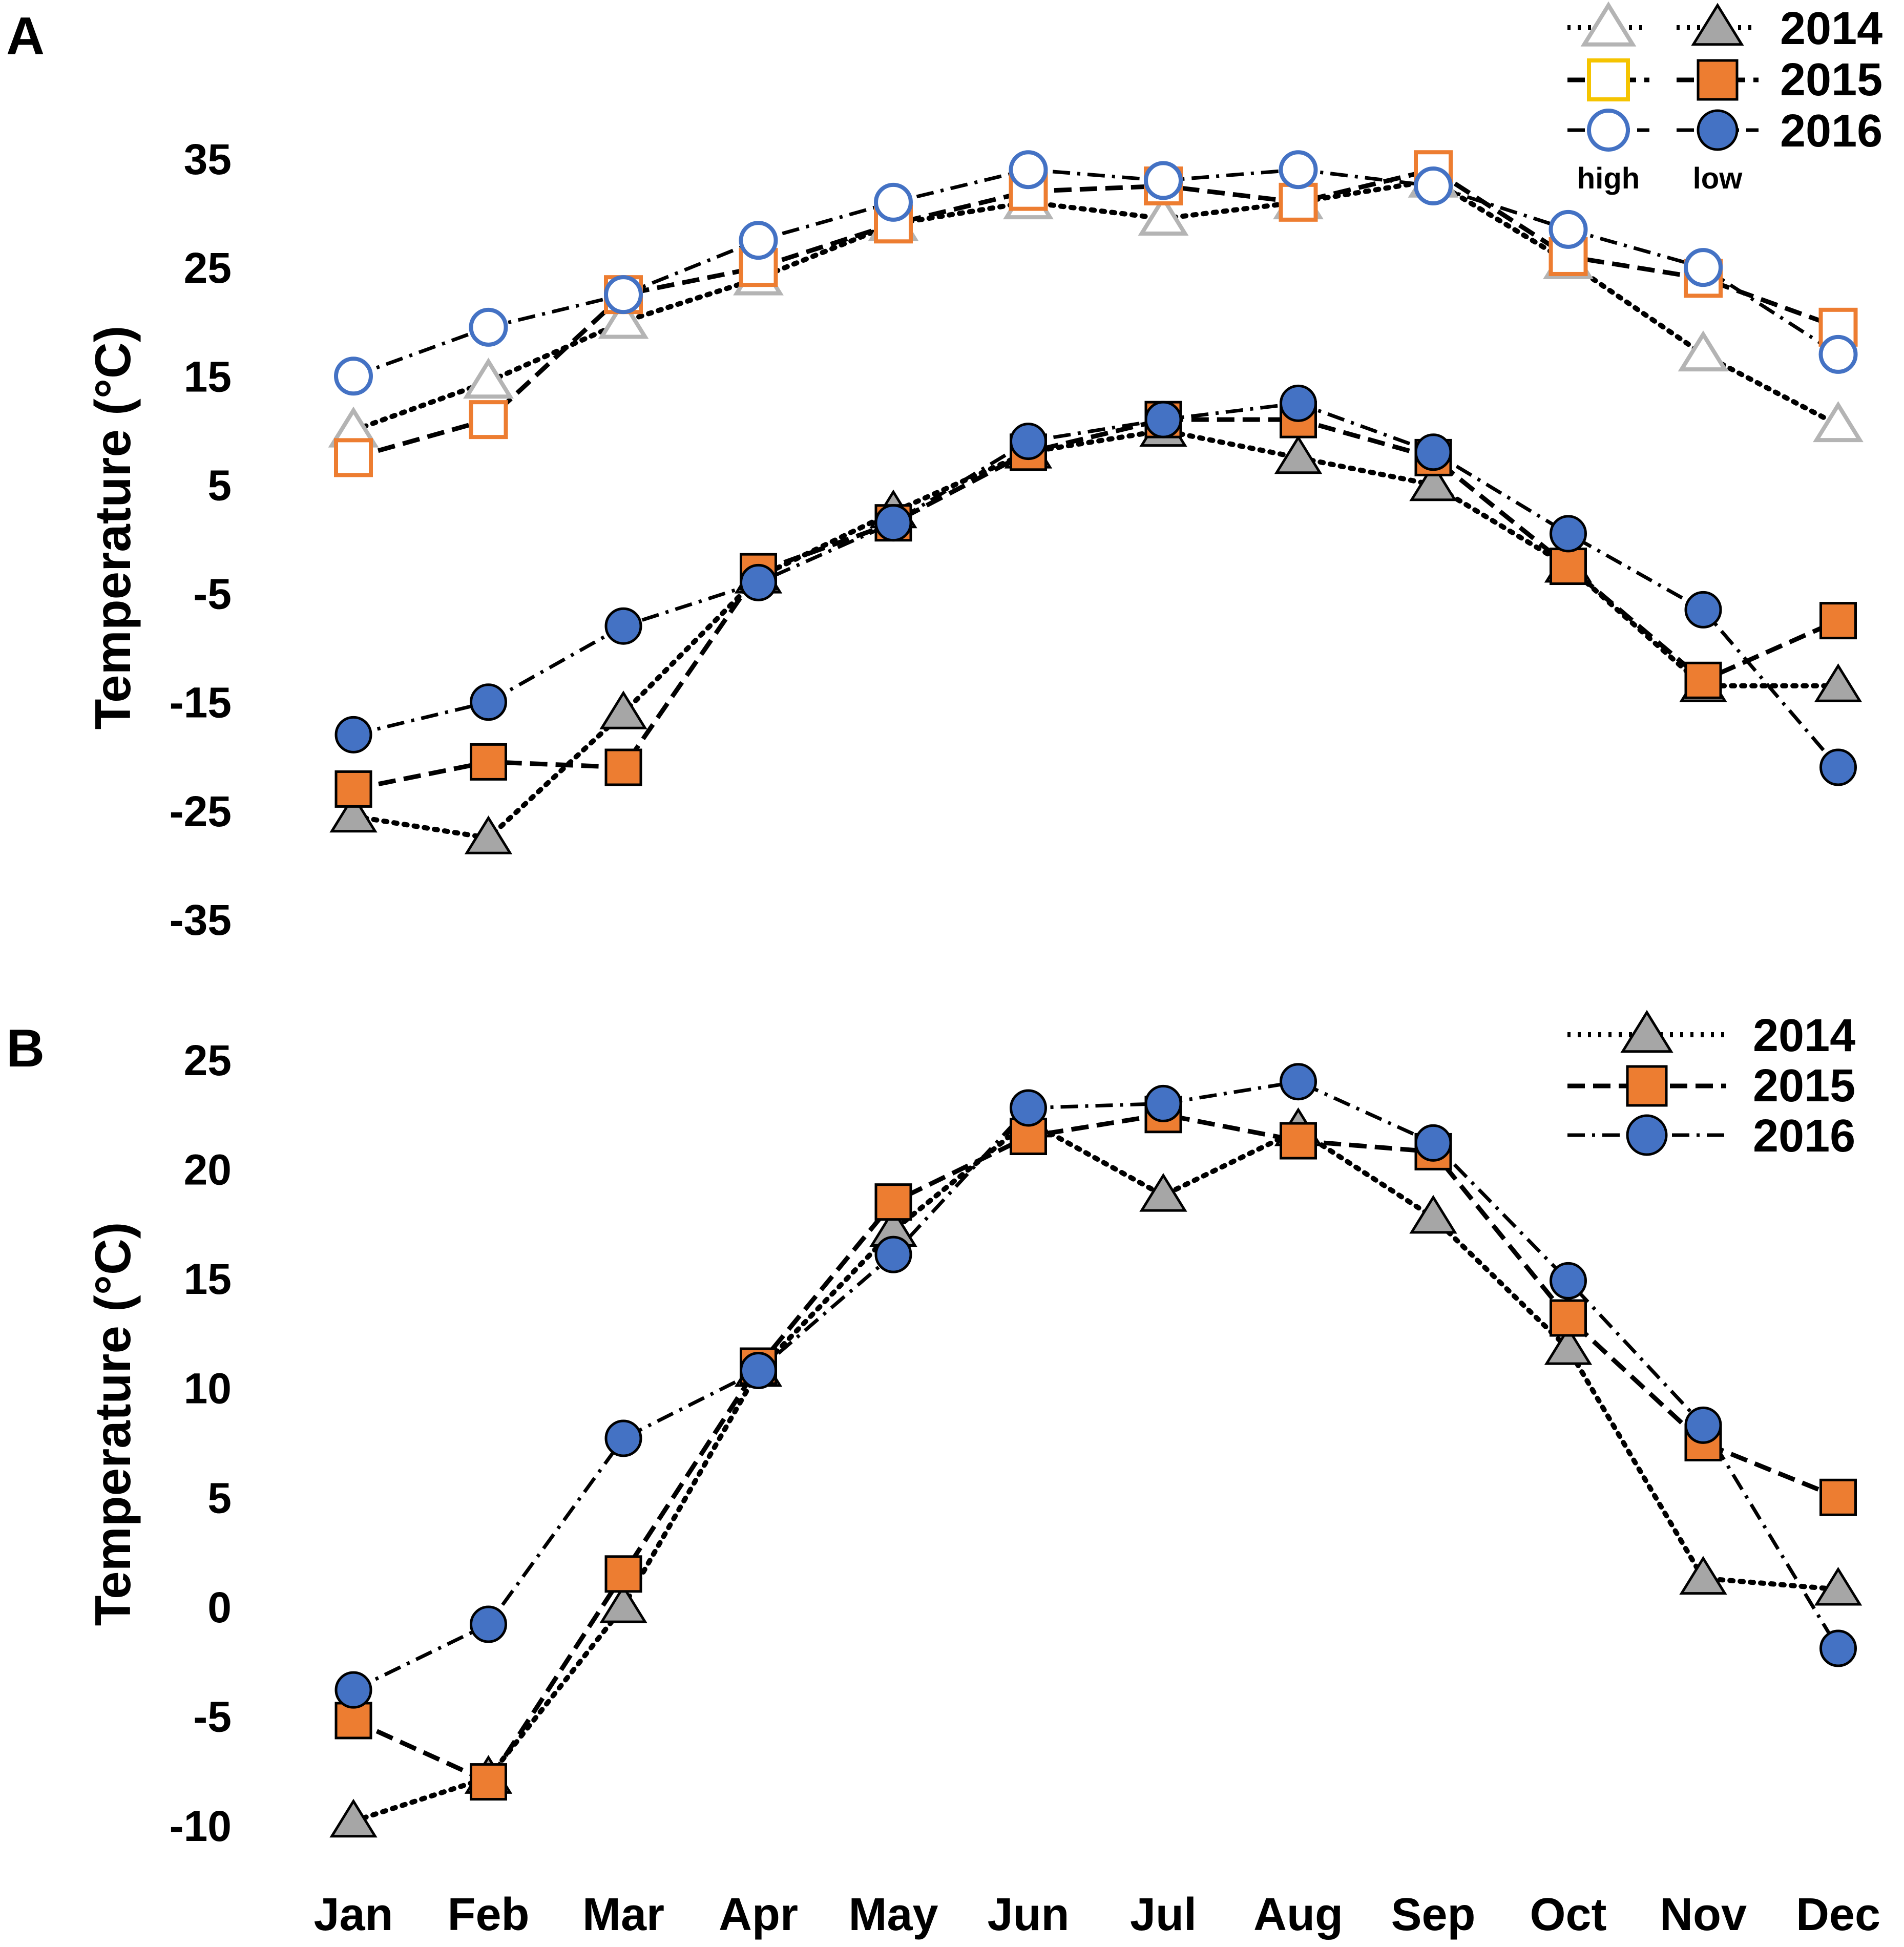 This screenshot has width=1904, height=1947. Describe the element at coordinates (1831, 131) in the screenshot. I see `legend-a-label-2016: 2016` at that location.